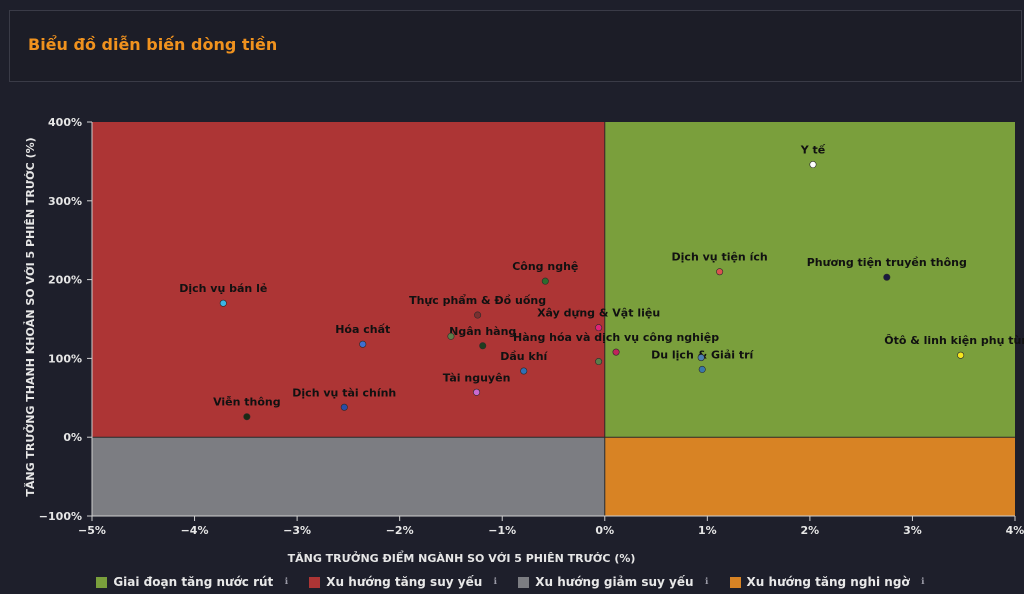 Image resolution: width=1024 pixels, height=594 pixels. I want to click on data-point-label: Tài nguyên, so click(477, 377).